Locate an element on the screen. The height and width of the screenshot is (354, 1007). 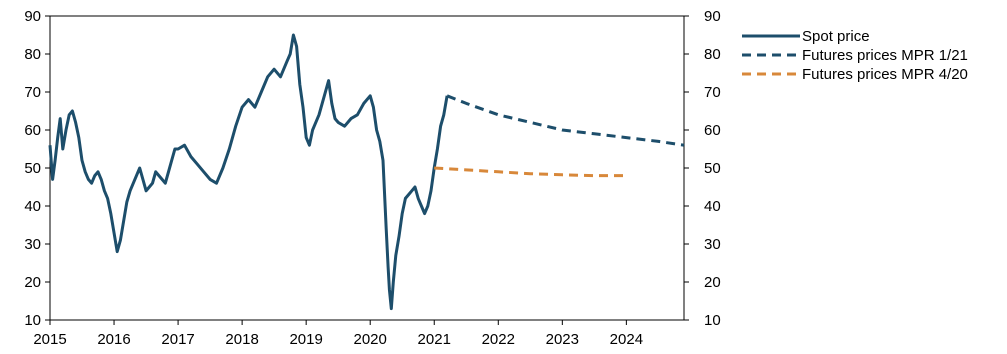
x-tick-label: 2024 is located at coordinates (626, 339).